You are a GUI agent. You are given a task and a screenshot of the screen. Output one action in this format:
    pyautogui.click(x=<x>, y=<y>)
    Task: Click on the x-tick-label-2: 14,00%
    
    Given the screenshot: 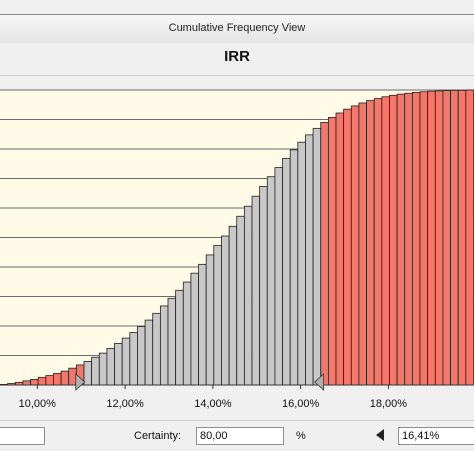 What is the action you would take?
    pyautogui.click(x=213, y=404)
    